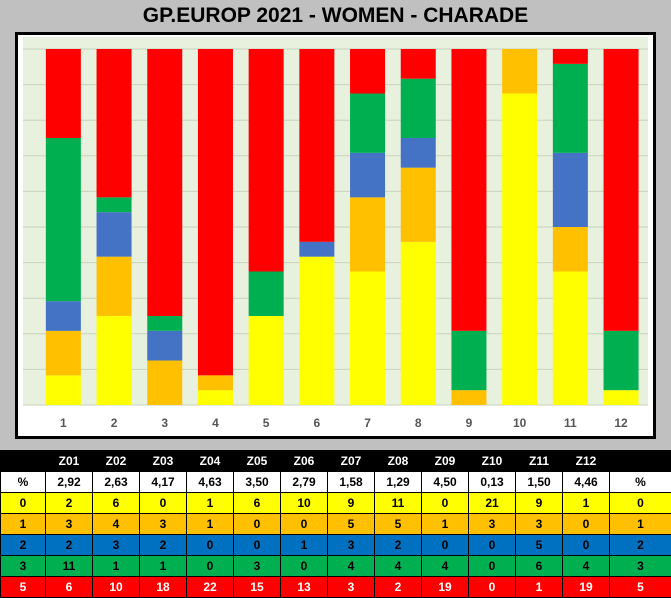 This screenshot has width=671, height=598. I want to click on table-cell: 4,46, so click(586, 482).